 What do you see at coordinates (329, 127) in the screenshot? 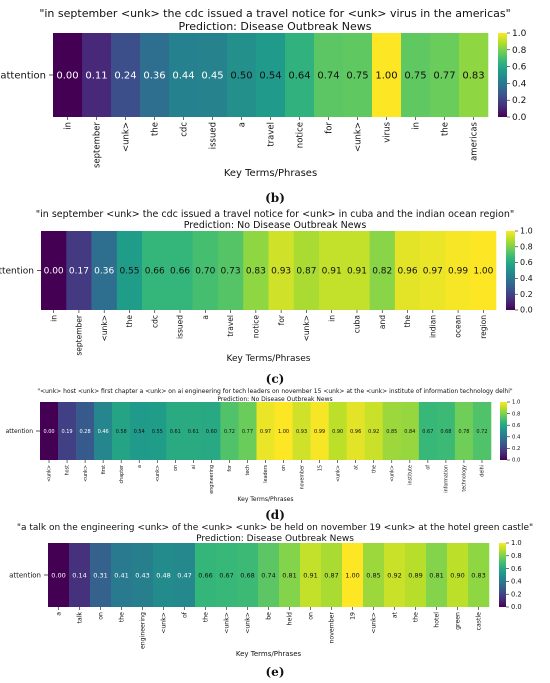
I see `x-tick-label: for` at bounding box center [329, 127].